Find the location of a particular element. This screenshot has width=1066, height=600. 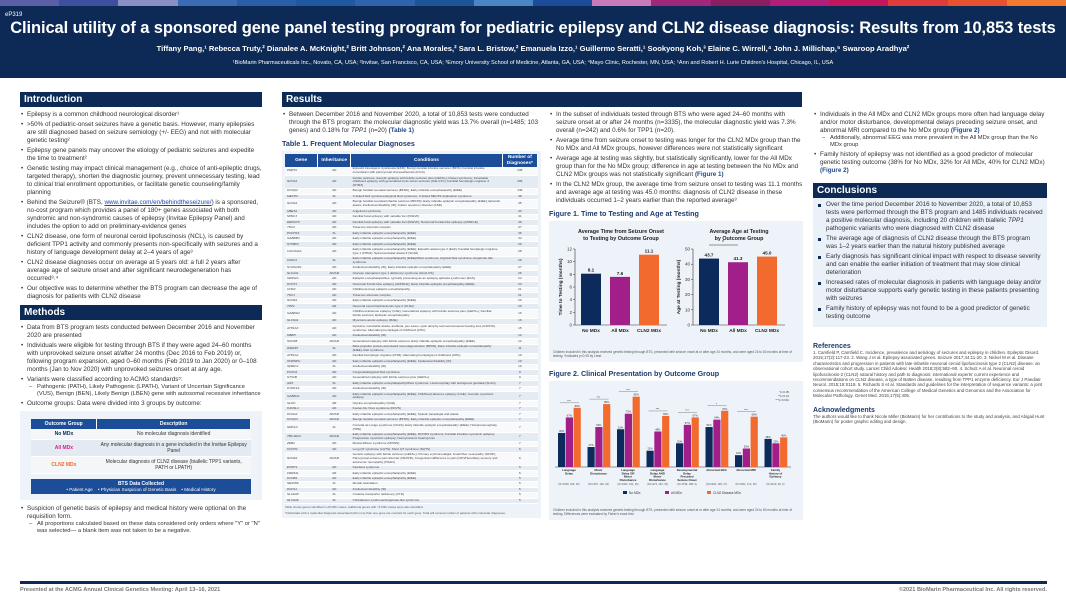

x-tick-label: History of is located at coordinates (776, 473).